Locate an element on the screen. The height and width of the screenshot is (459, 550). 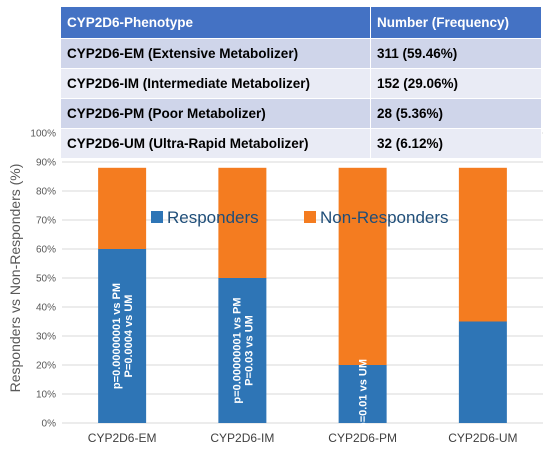
bar-non-responders-cyp2d6-um is located at coordinates (482, 244).